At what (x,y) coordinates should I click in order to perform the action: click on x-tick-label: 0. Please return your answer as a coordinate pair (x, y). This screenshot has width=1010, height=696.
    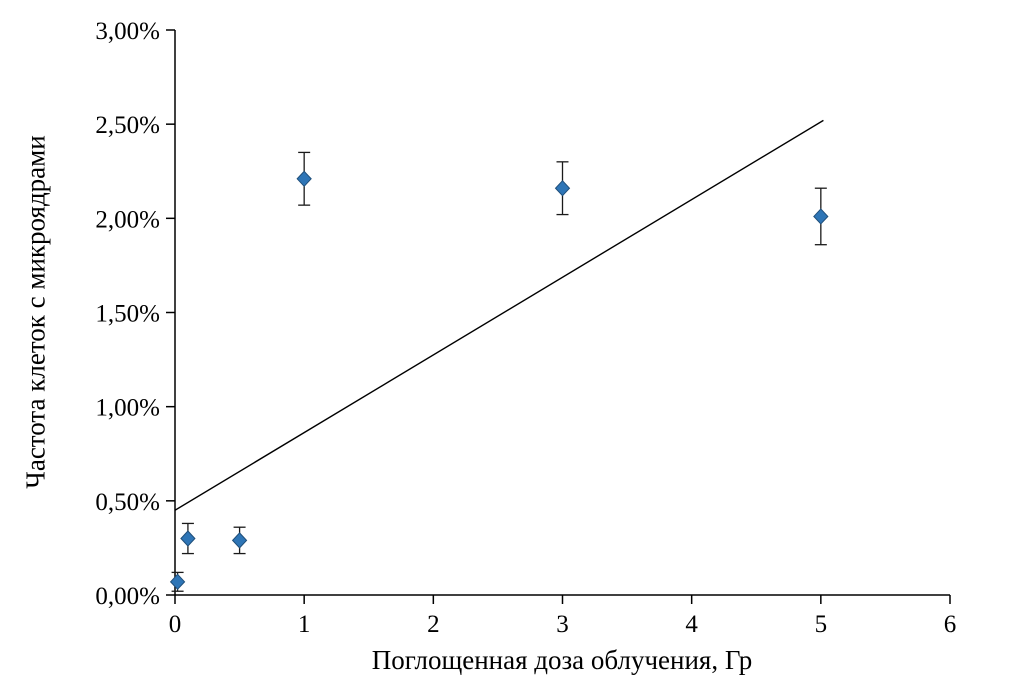
    Looking at the image, I should click on (175, 624).